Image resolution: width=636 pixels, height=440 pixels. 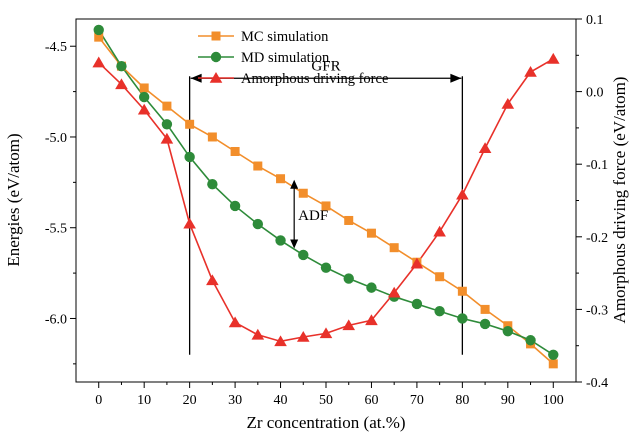 What do you see at coordinates (619, 200) in the screenshot?
I see `y-axis-right-title: Amorphous driving force (eV/atom)` at bounding box center [619, 200].